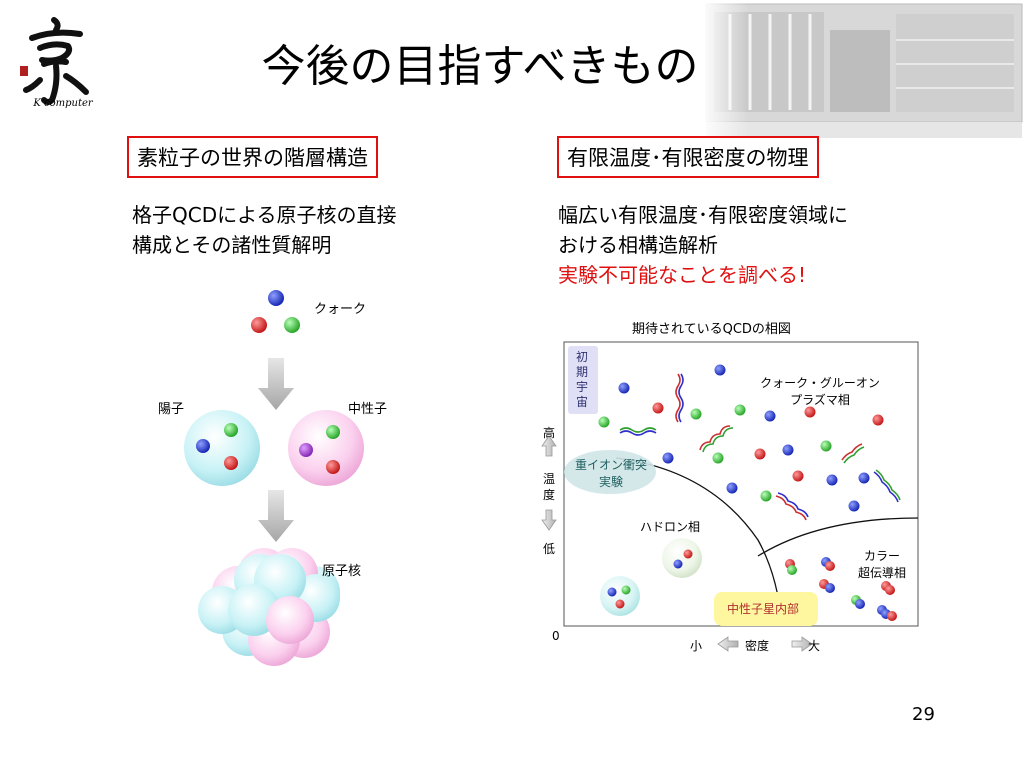 The height and width of the screenshot is (768, 1024). I want to click on neutron-sphere, so click(326, 448).